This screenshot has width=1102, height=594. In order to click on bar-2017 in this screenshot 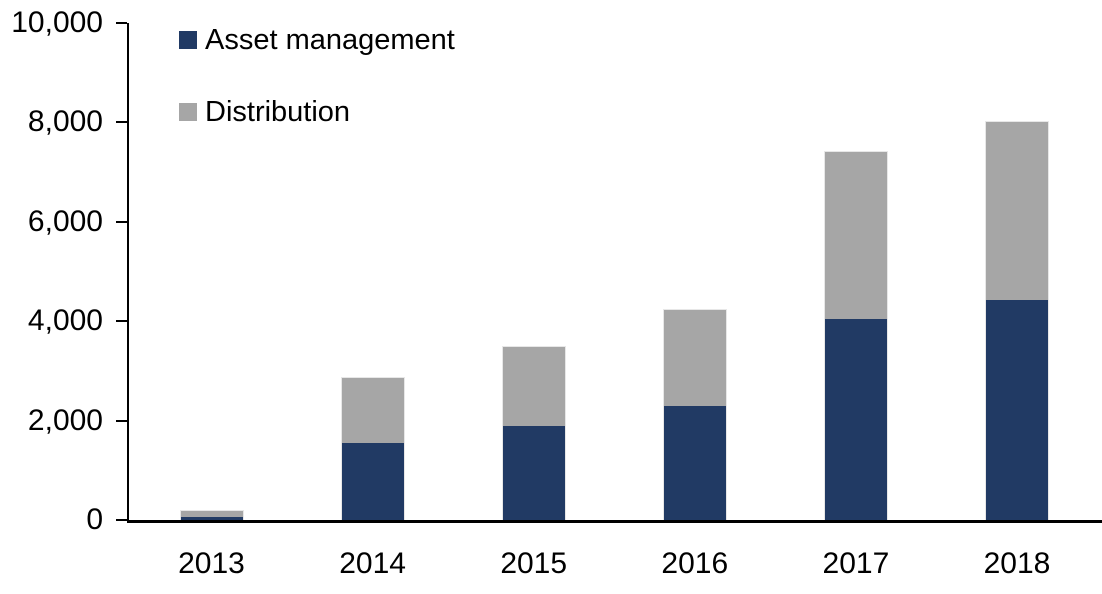, I will do `click(855, 335)`.